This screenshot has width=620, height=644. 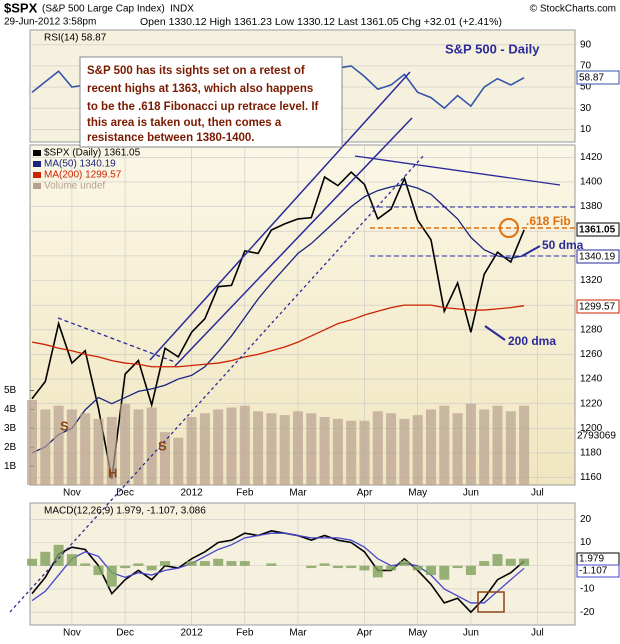 I want to click on x-tick-label: Feb, so click(x=245, y=633).